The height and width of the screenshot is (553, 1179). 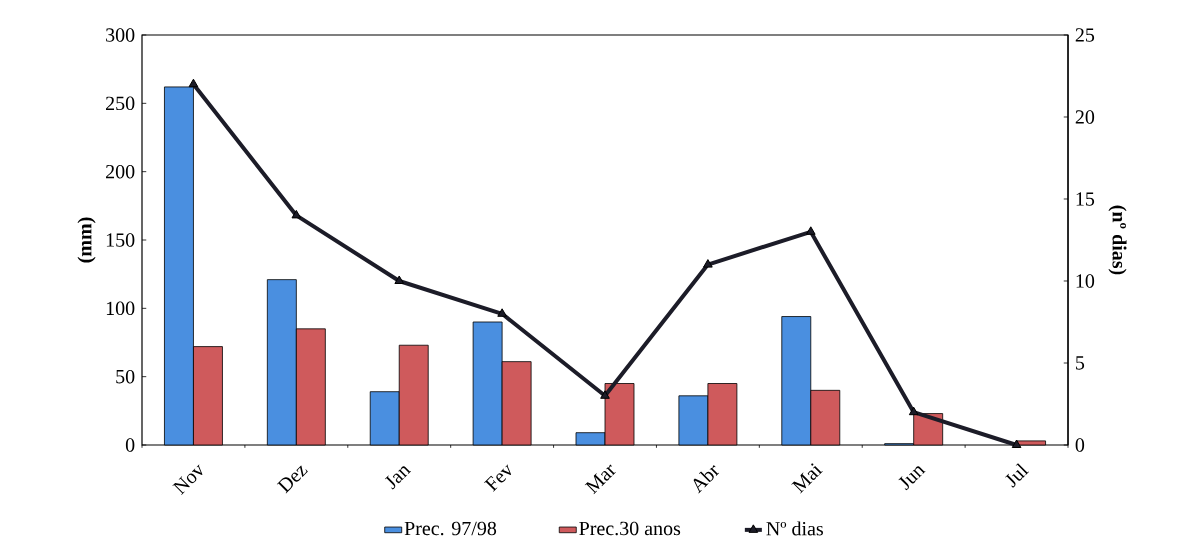 I want to click on y2-tick-label: 15, so click(x=1085, y=199).